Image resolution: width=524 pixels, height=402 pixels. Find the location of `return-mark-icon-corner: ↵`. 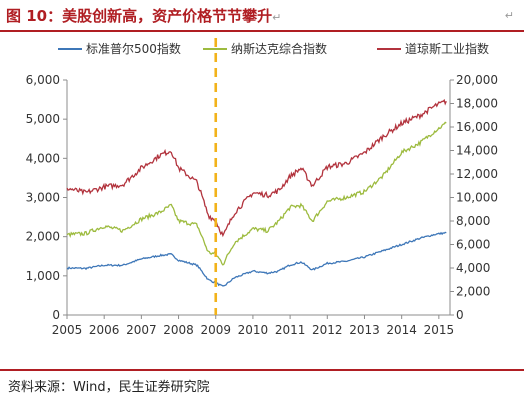

return-mark-icon-corner: ↵ is located at coordinates (509, 15).